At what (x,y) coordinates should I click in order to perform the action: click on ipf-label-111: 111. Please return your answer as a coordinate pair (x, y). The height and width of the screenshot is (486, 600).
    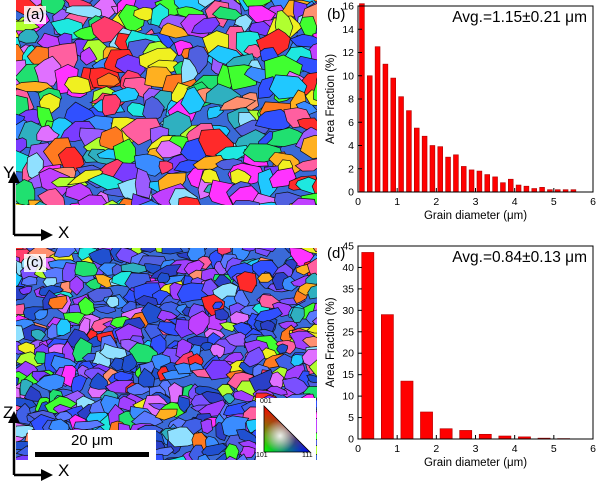
    Looking at the image, I should click on (307, 455).